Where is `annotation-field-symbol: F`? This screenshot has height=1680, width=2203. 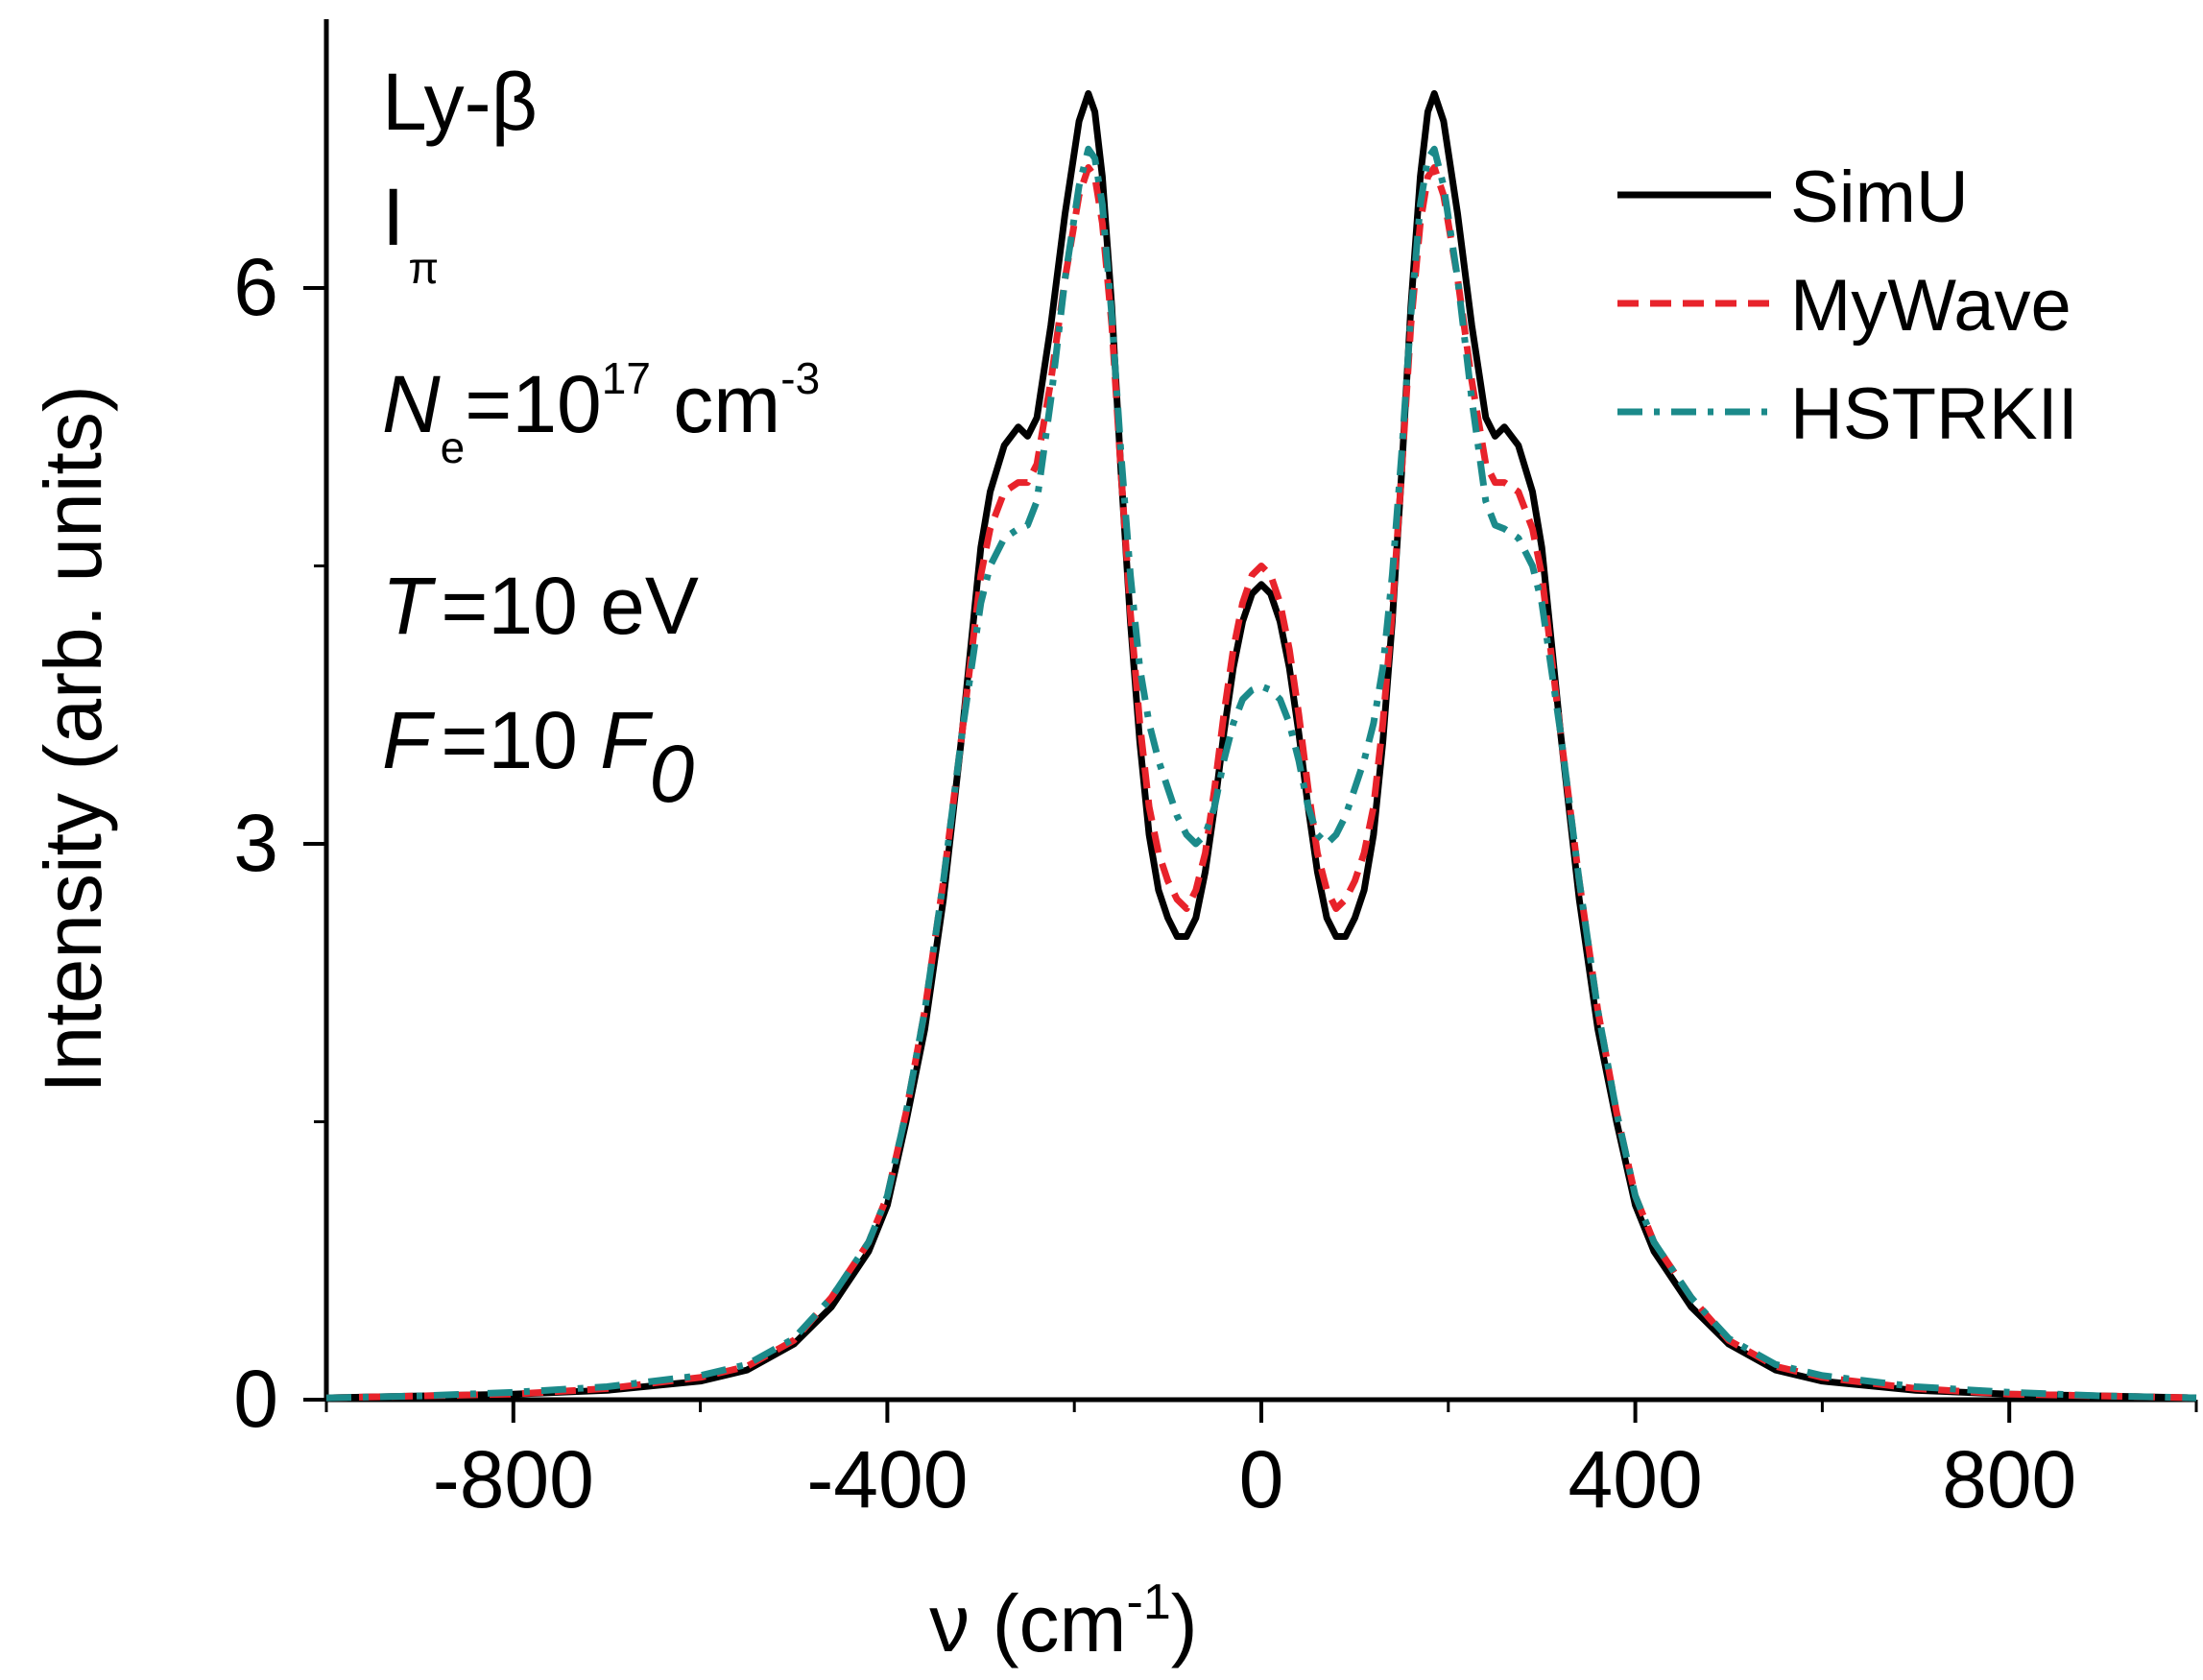 annotation-field-symbol: F is located at coordinates (409, 740).